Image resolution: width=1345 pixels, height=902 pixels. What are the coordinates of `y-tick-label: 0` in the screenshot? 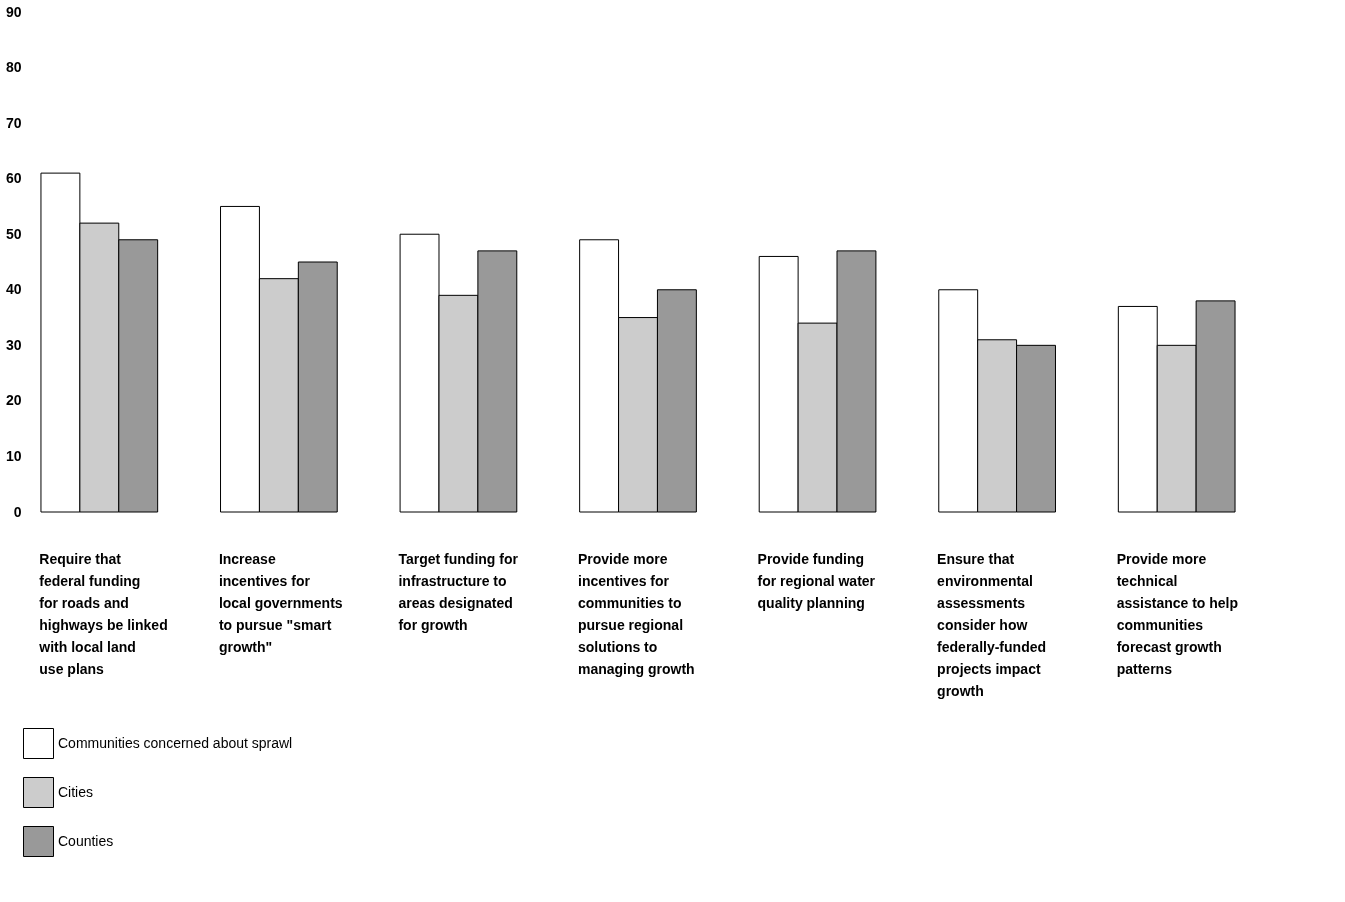 It's located at (17, 511).